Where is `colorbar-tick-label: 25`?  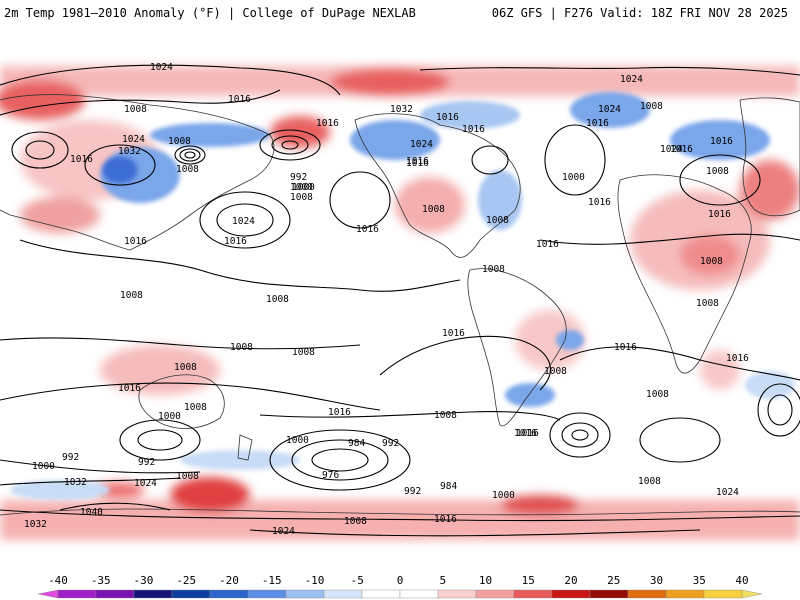
colorbar-tick-label: 25 is located at coordinates (613, 580).